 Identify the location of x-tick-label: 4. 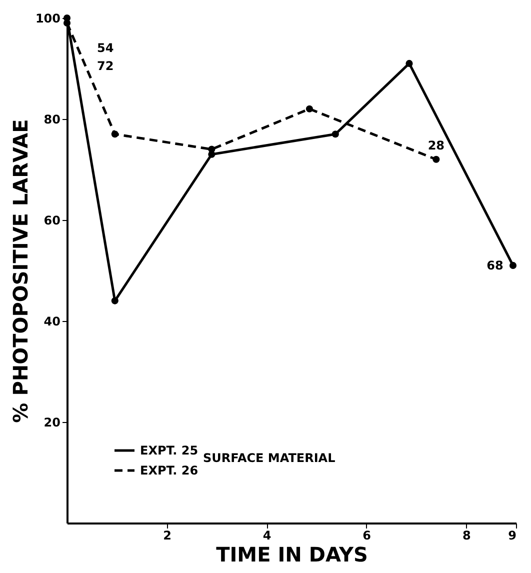
(267, 535).